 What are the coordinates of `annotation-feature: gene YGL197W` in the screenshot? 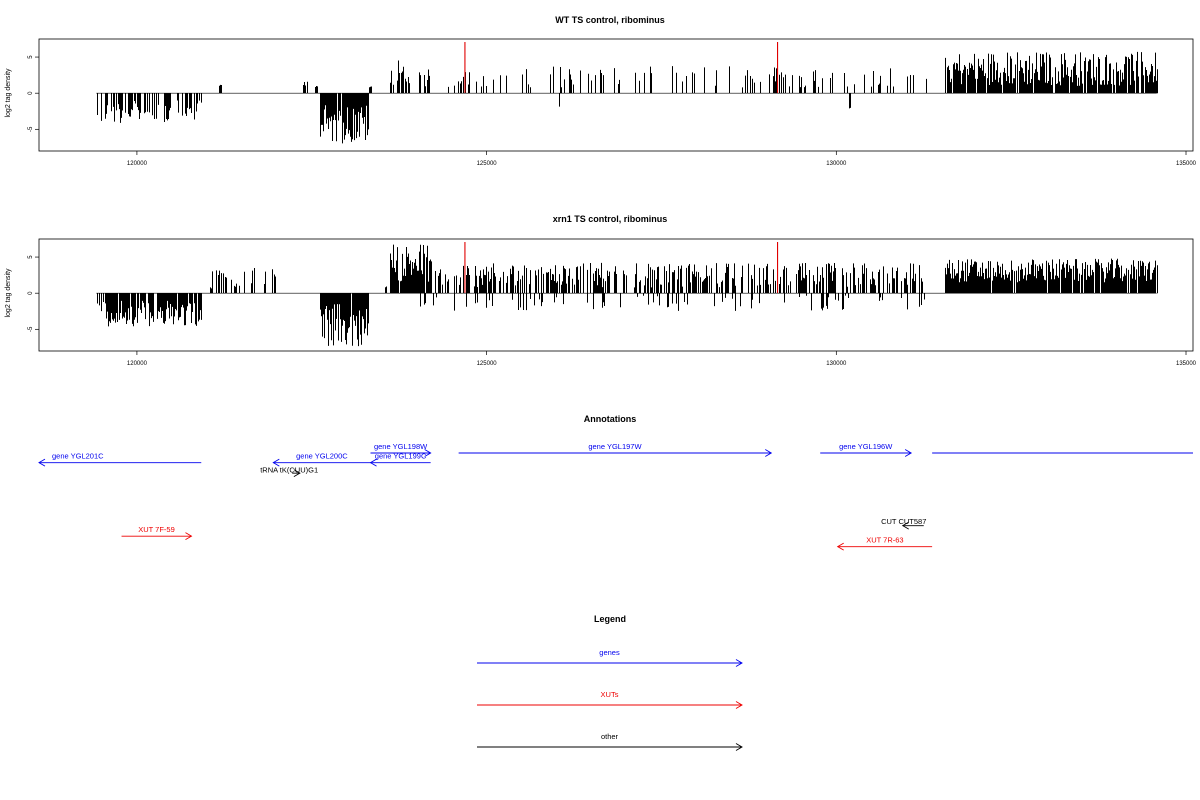 It's located at (615, 449).